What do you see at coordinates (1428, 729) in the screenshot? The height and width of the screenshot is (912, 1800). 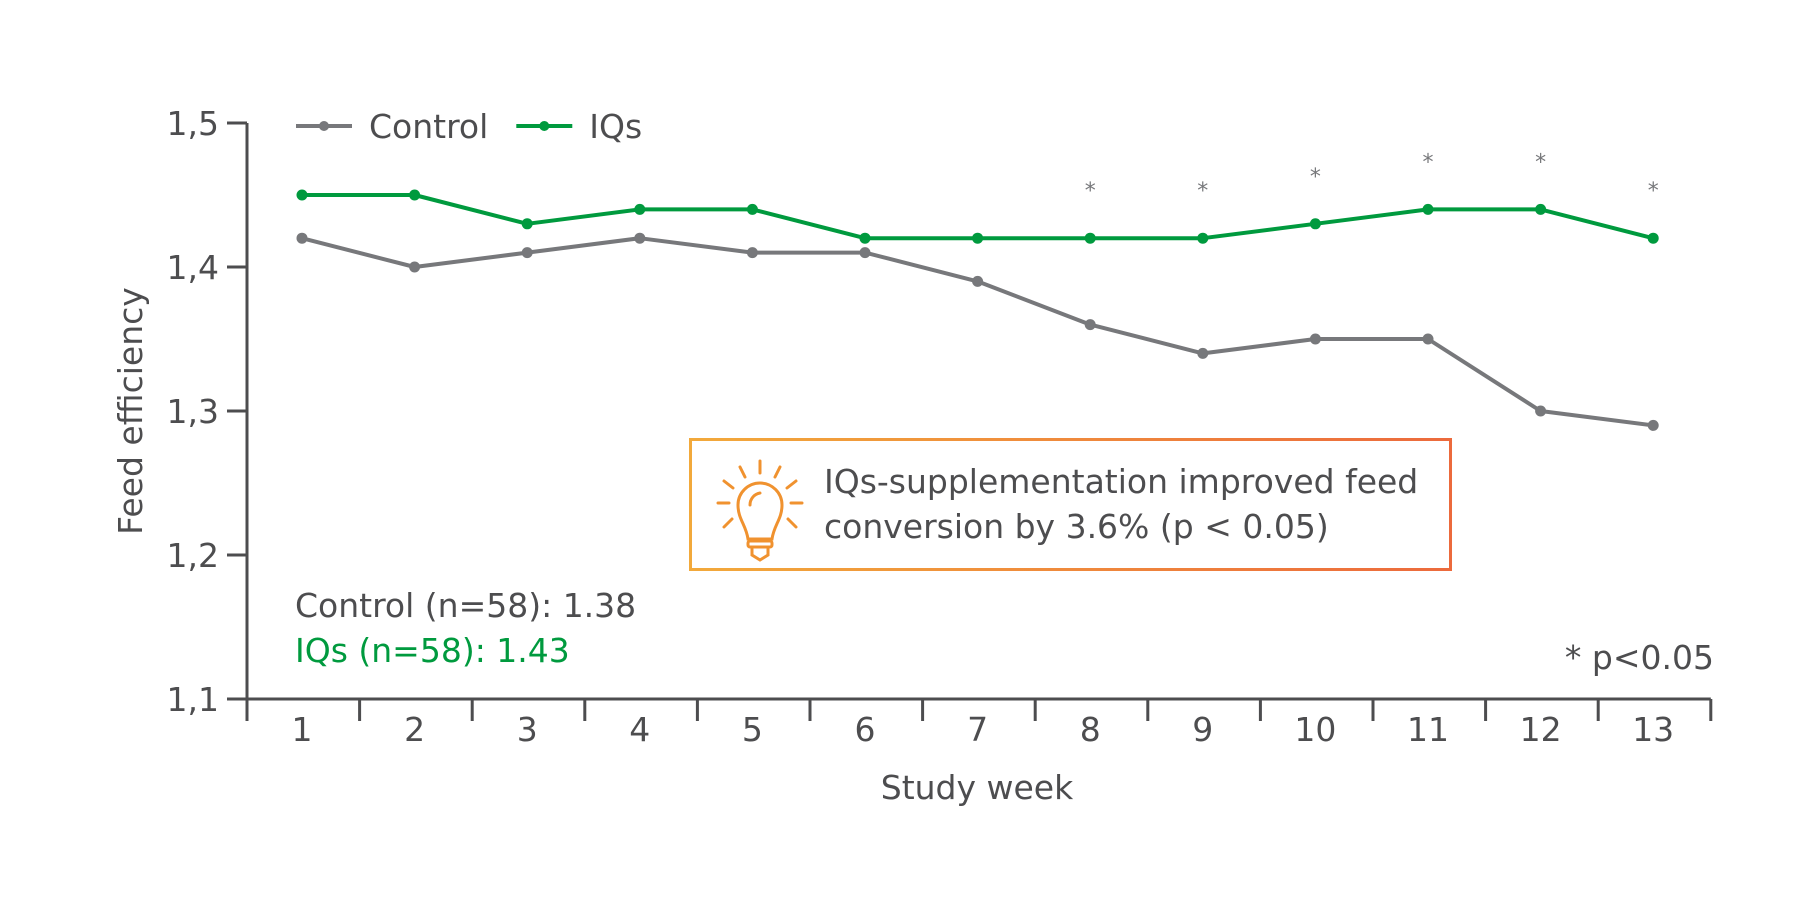 I see `x-tick-label: 11` at bounding box center [1428, 729].